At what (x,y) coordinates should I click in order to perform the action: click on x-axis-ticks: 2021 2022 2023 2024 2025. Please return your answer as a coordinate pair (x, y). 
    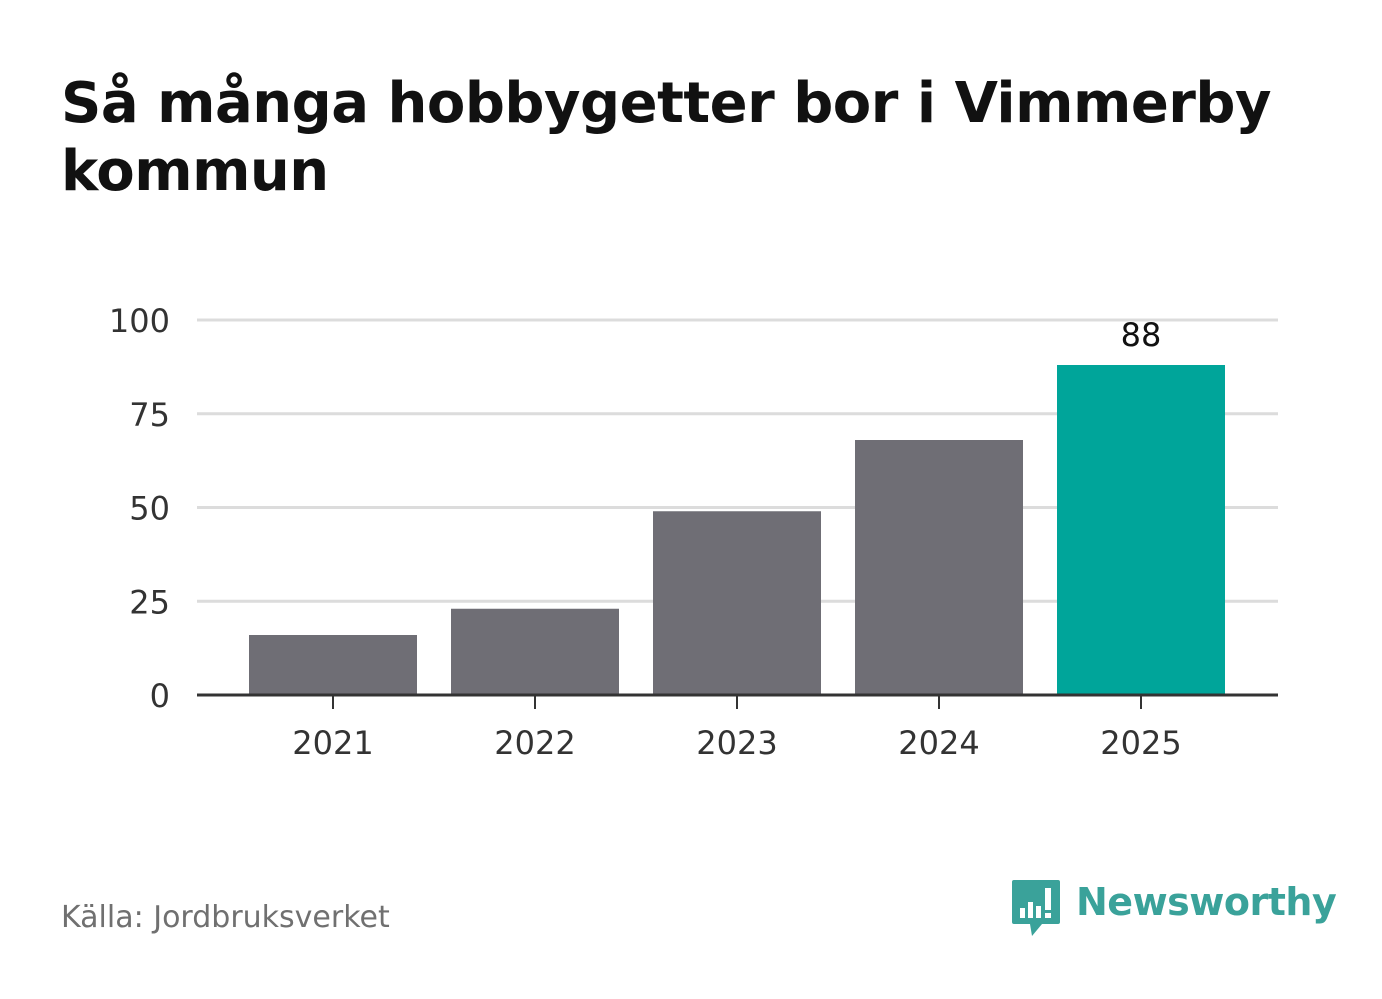
    Looking at the image, I should click on (737, 728).